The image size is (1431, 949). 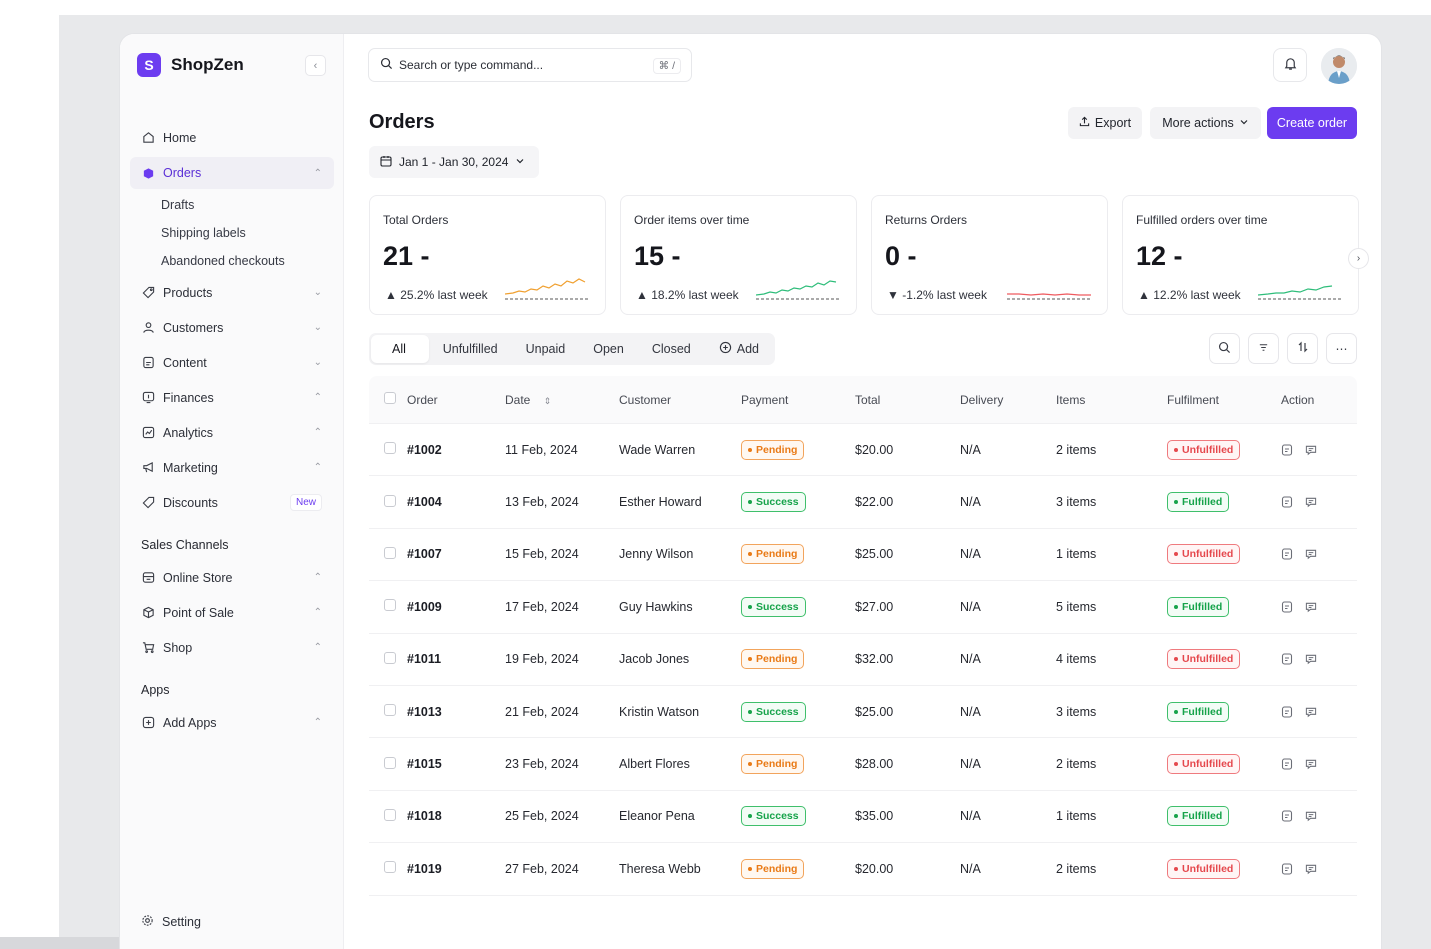 What do you see at coordinates (470, 349) in the screenshot?
I see `tab-unfulfilled: Unfulfilled` at bounding box center [470, 349].